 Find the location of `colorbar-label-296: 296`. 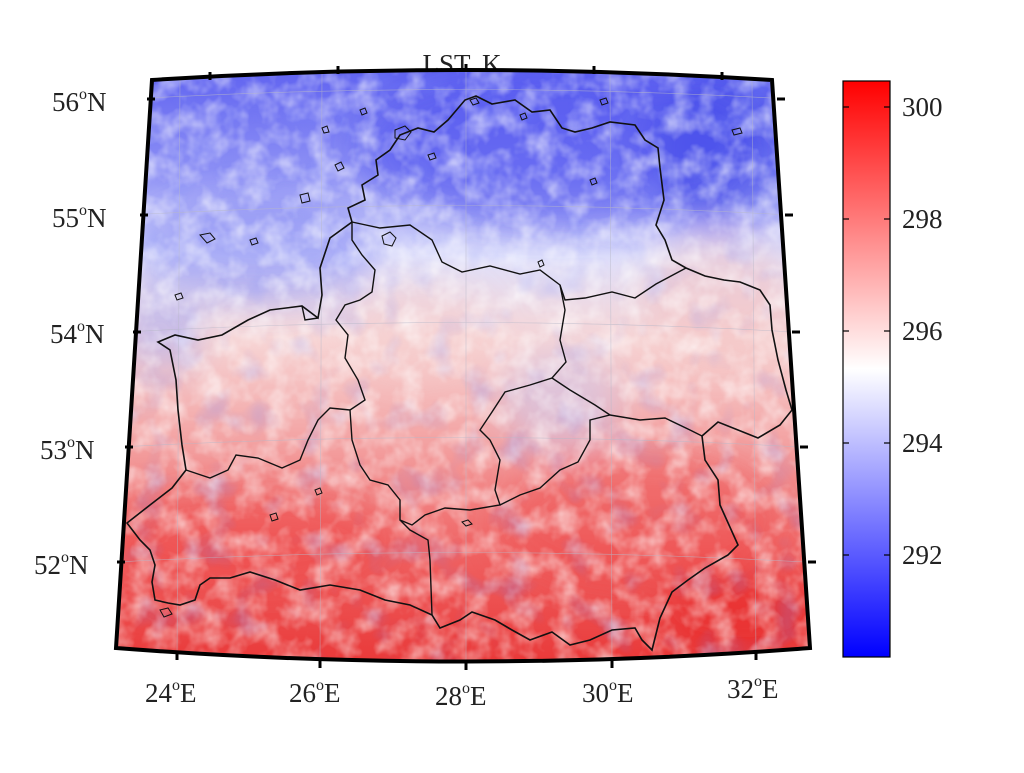

colorbar-label-296: 296 is located at coordinates (922, 331).